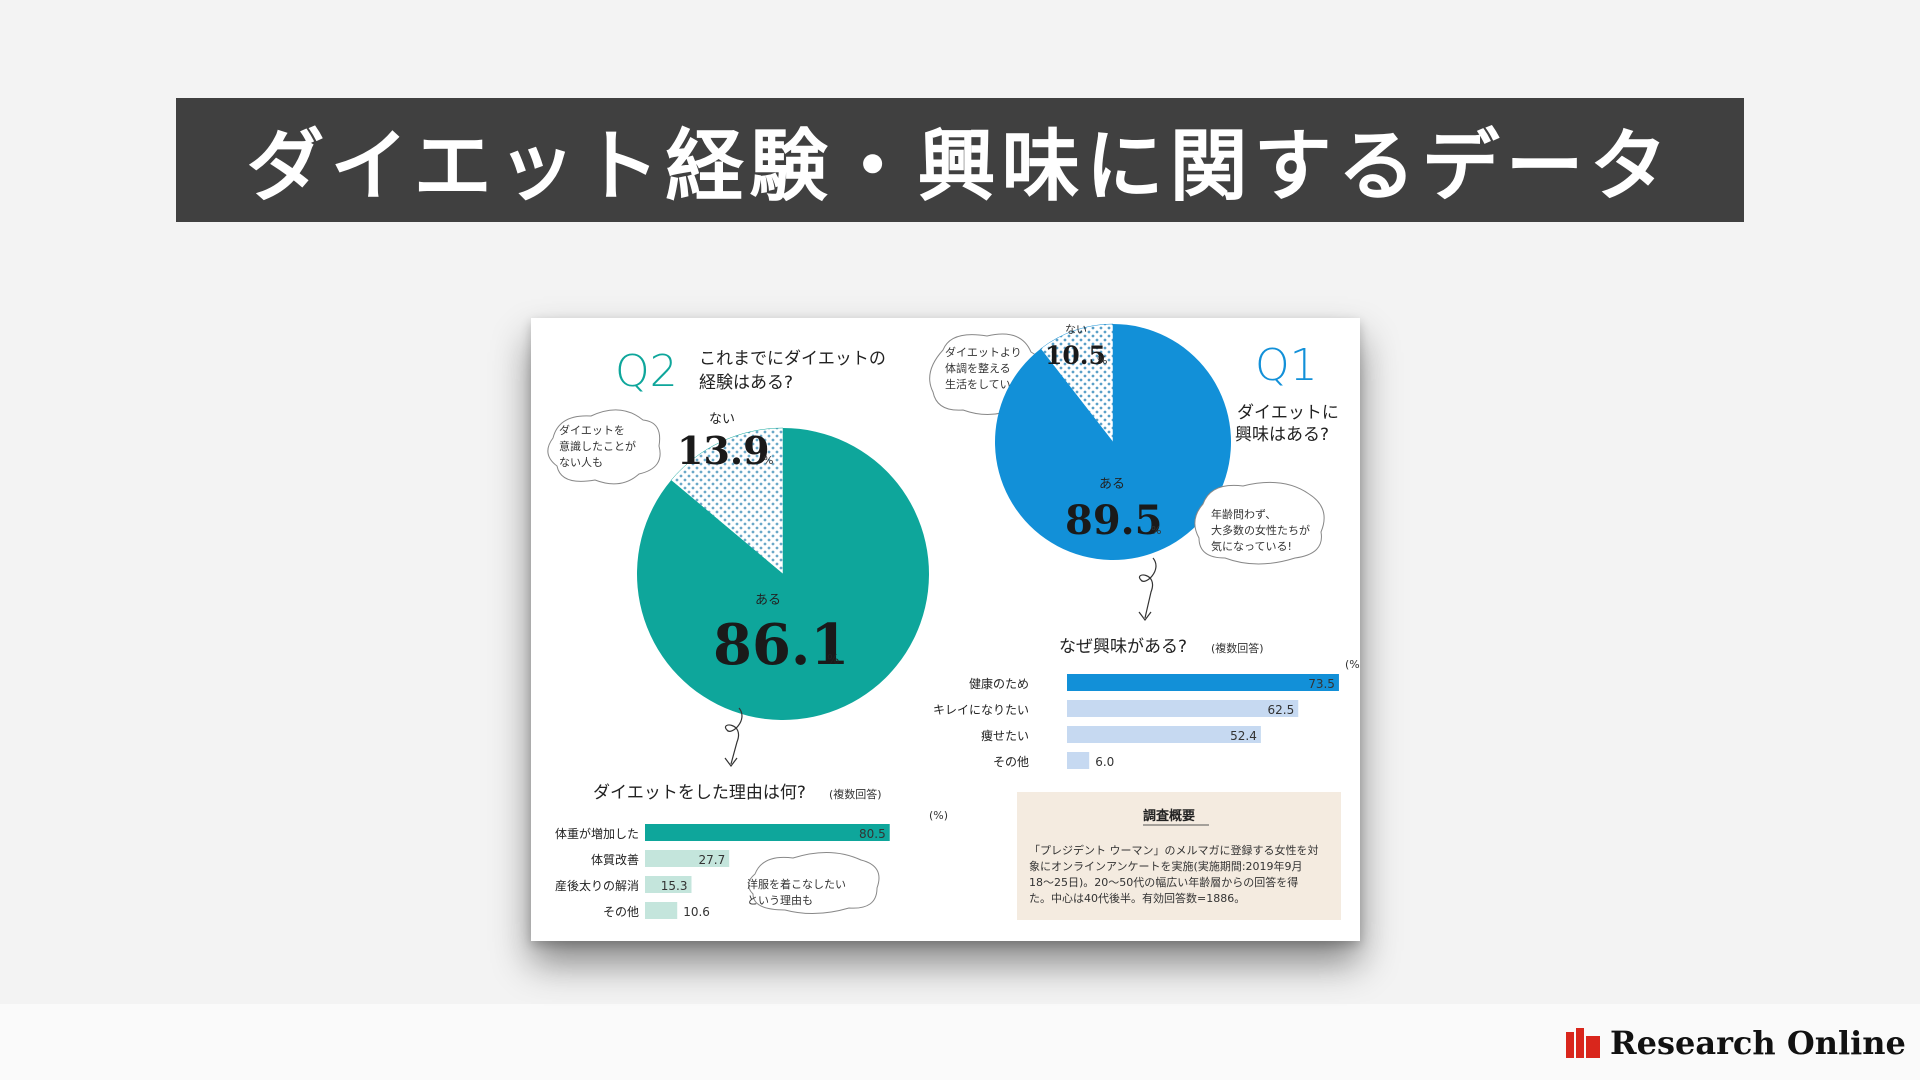  What do you see at coordinates (983, 384) in the screenshot?
I see `q1-bubble-line3: 生活をしている` at bounding box center [983, 384].